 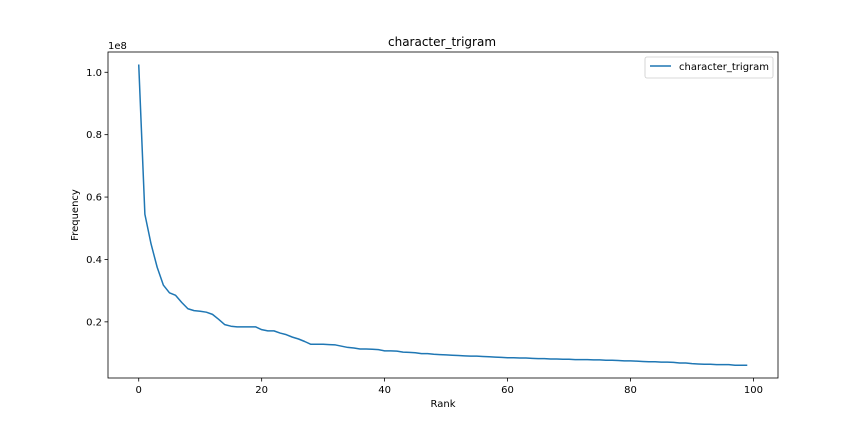 What do you see at coordinates (507, 390) in the screenshot?
I see `x-tick-label: 60` at bounding box center [507, 390].